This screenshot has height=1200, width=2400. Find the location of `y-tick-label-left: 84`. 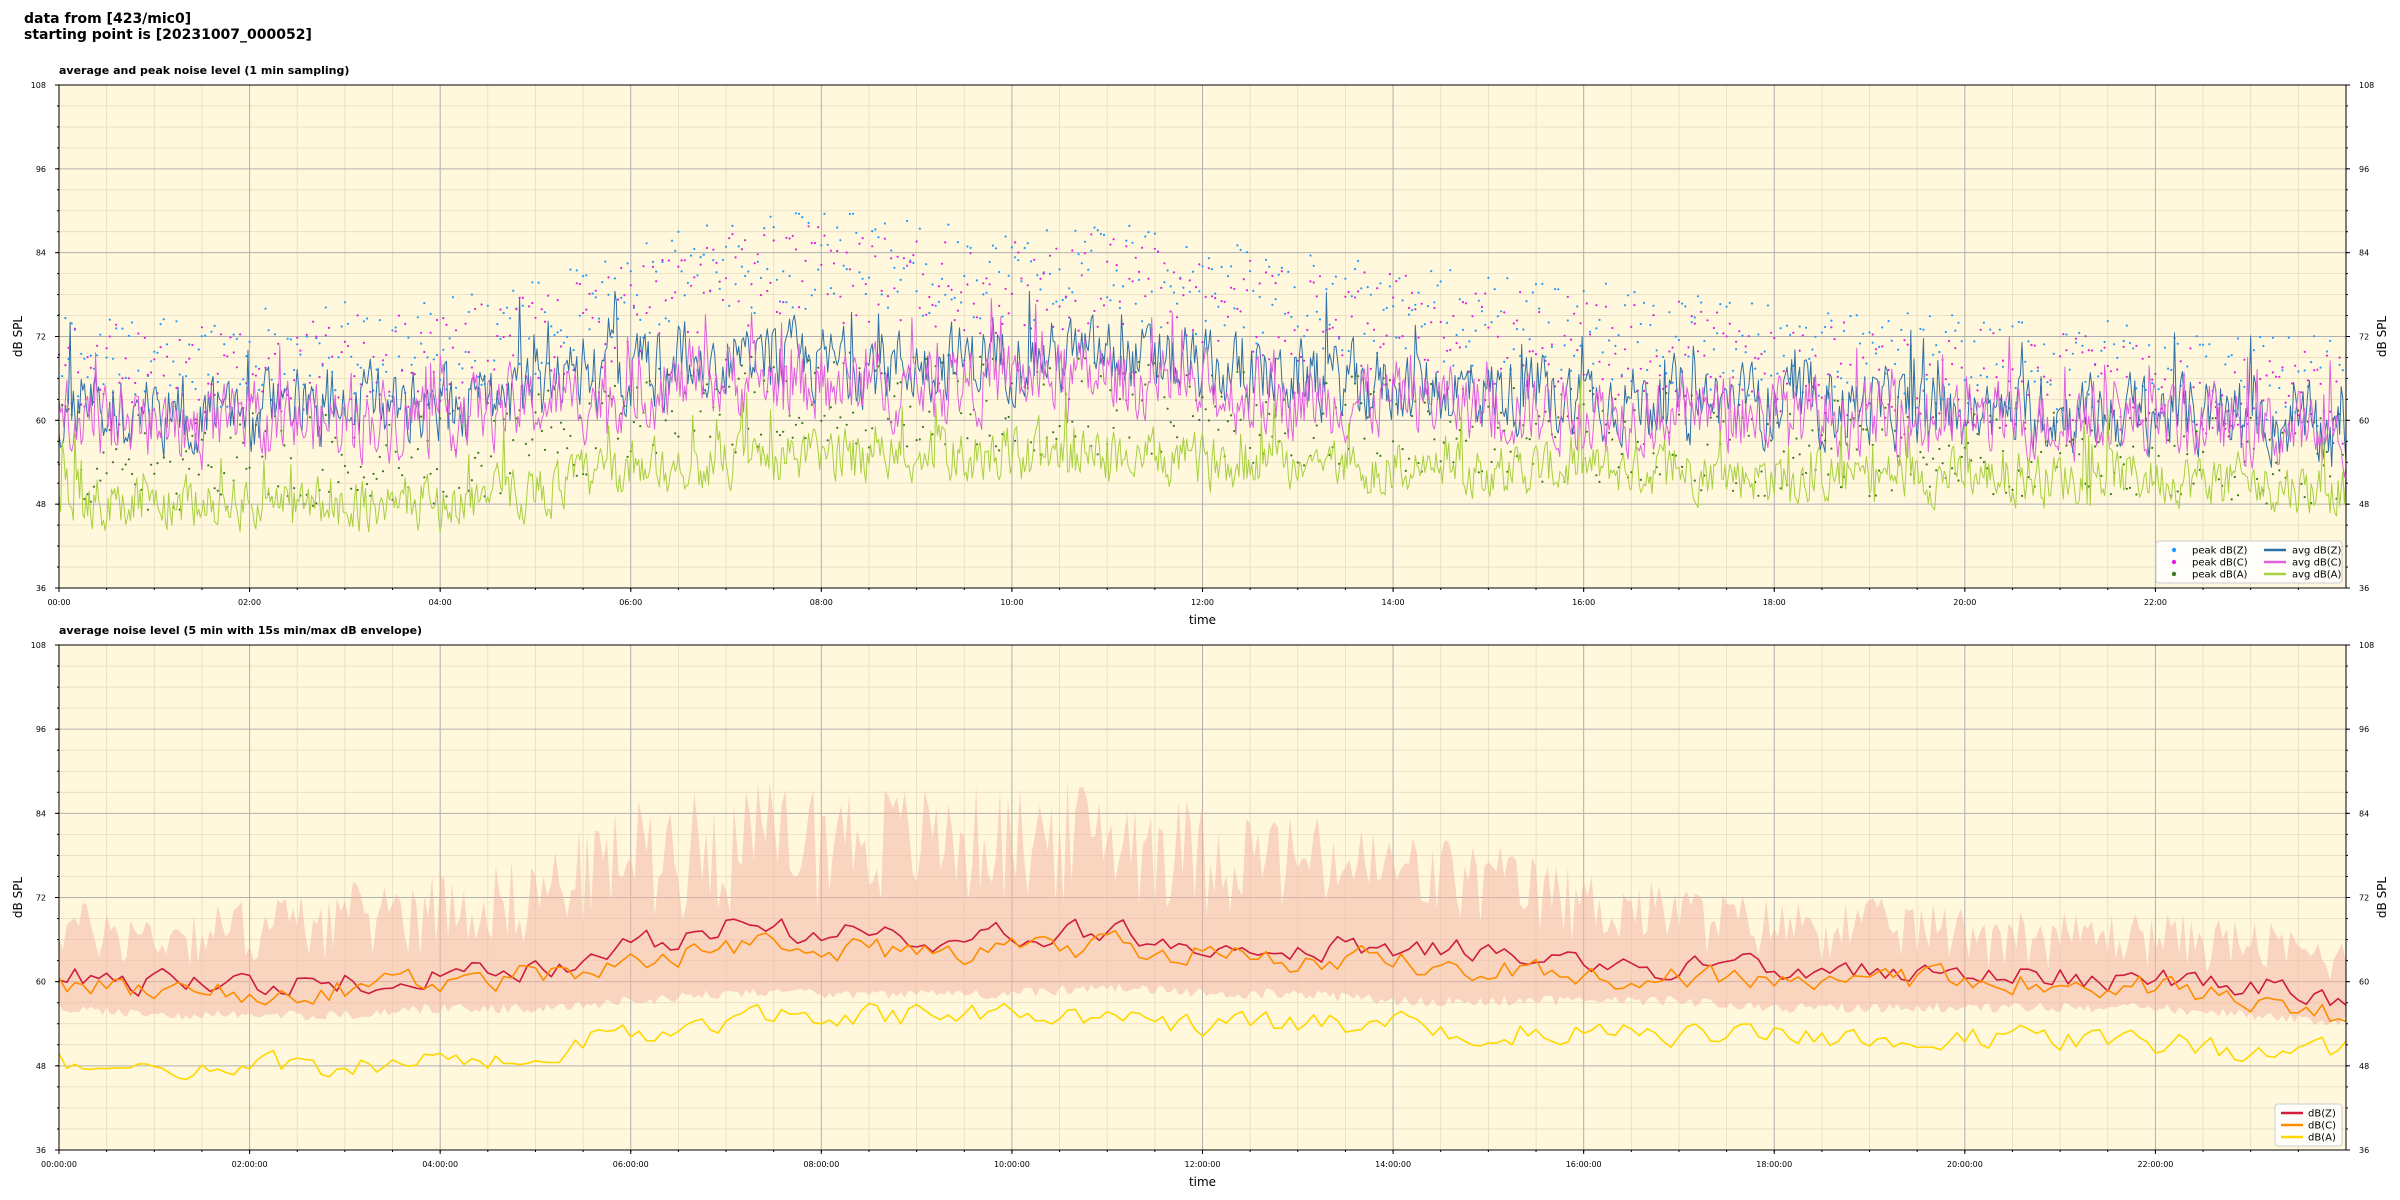

y-tick-label-left: 84 is located at coordinates (41, 813).